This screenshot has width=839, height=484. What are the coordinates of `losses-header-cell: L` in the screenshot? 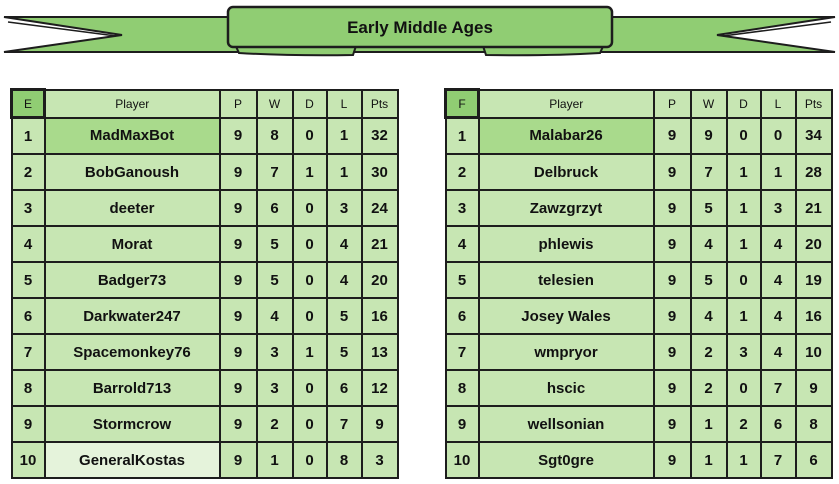 It's located at (344, 103).